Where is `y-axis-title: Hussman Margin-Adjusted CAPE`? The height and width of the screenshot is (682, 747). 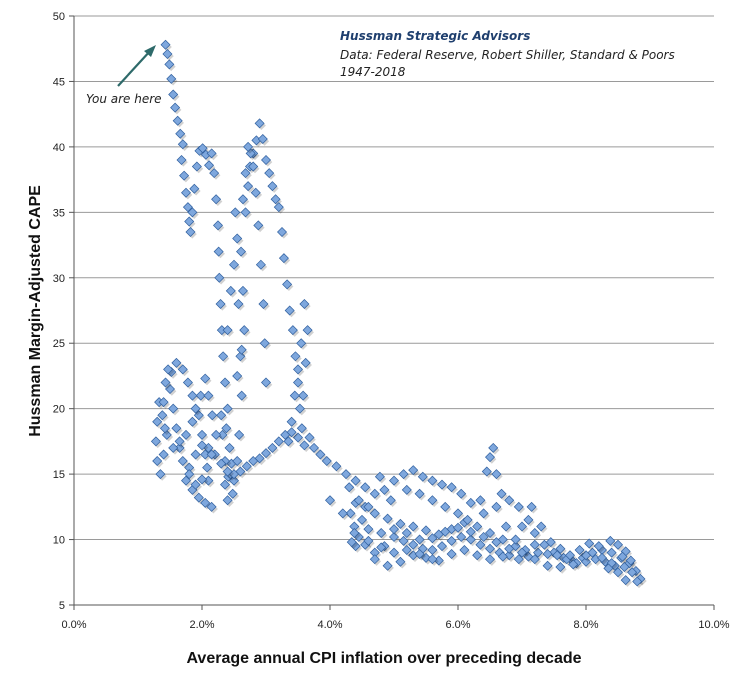 y-axis-title: Hussman Margin-Adjusted CAPE is located at coordinates (35, 311).